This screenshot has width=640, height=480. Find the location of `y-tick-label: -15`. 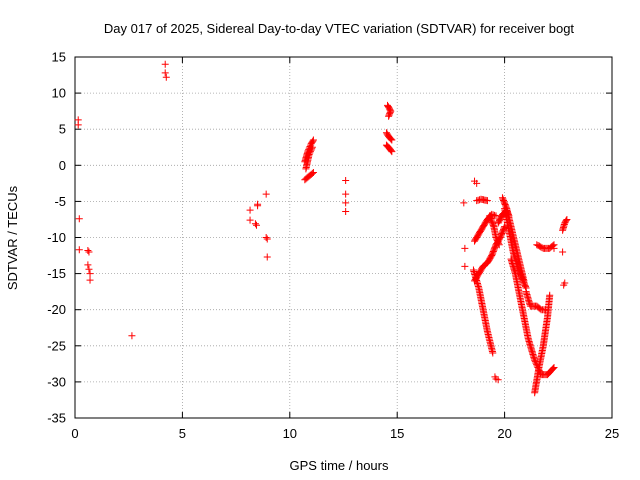

y-tick-label: -15 is located at coordinates (56, 273).